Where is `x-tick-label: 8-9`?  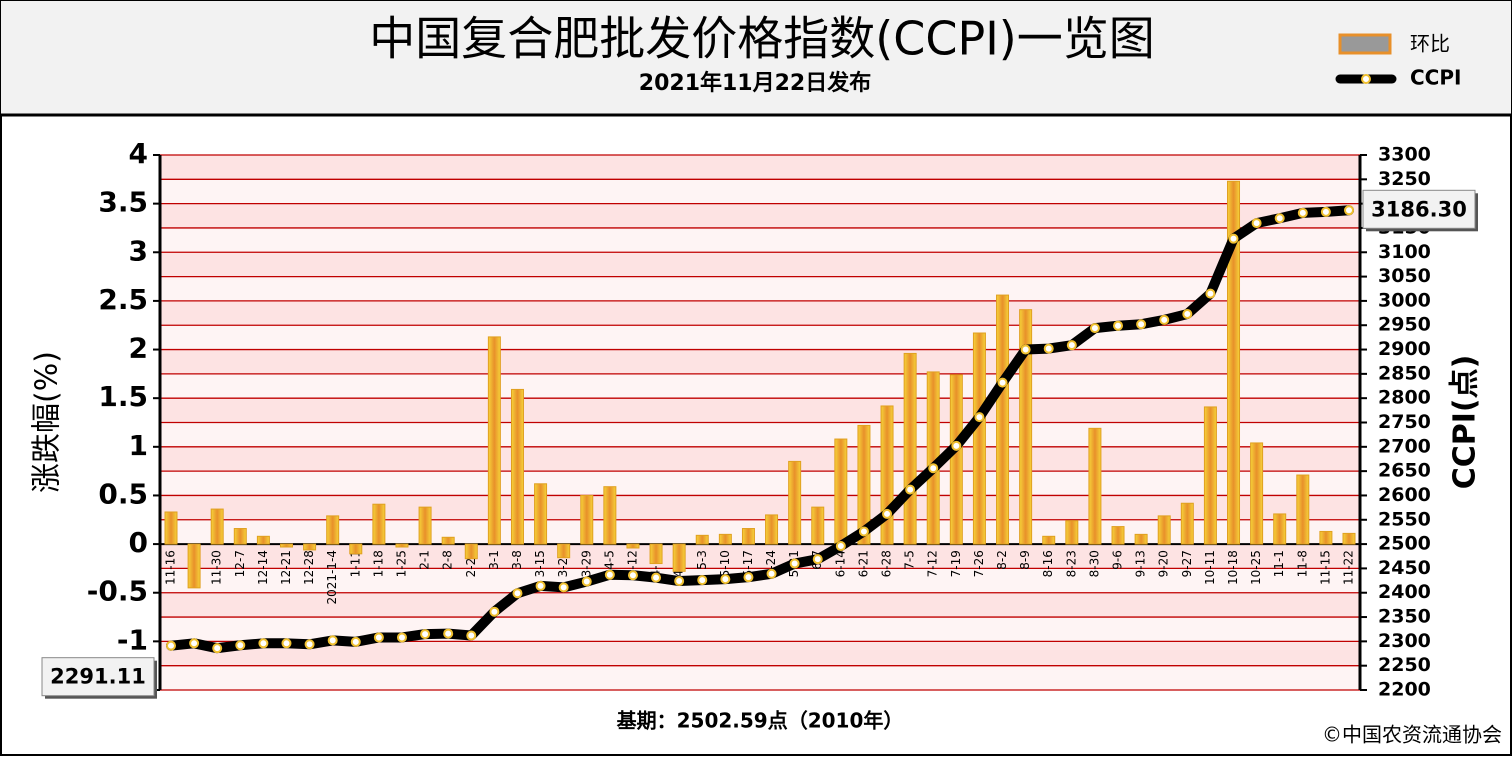 x-tick-label: 8-9 is located at coordinates (1025, 560).